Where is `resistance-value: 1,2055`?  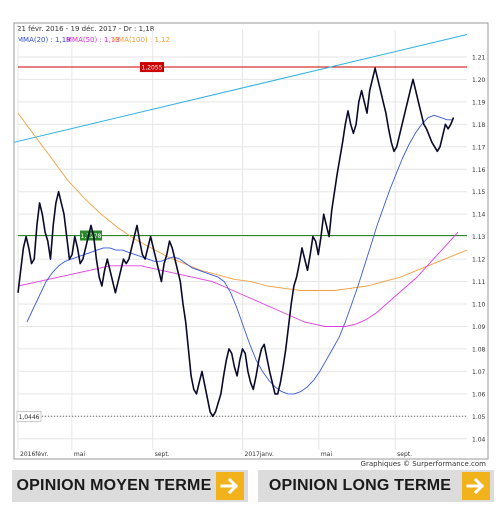 resistance-value: 1,2055 is located at coordinates (152, 68).